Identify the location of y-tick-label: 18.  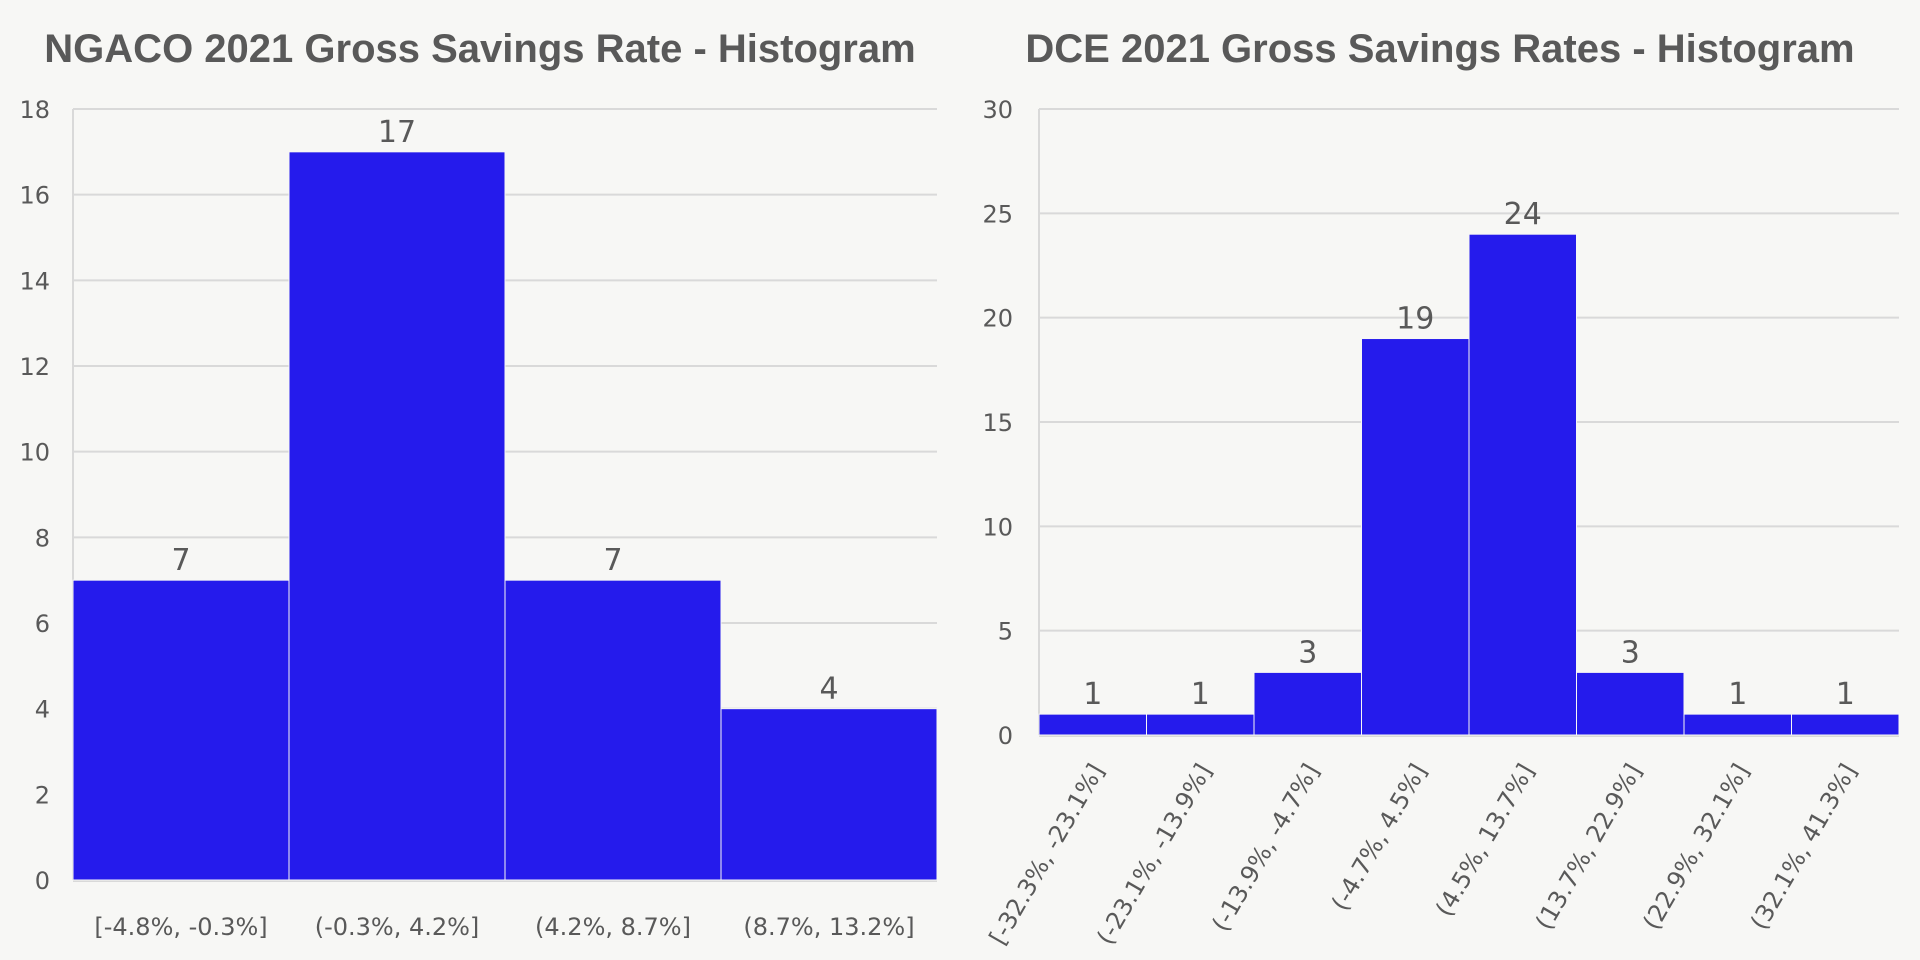
(34, 110).